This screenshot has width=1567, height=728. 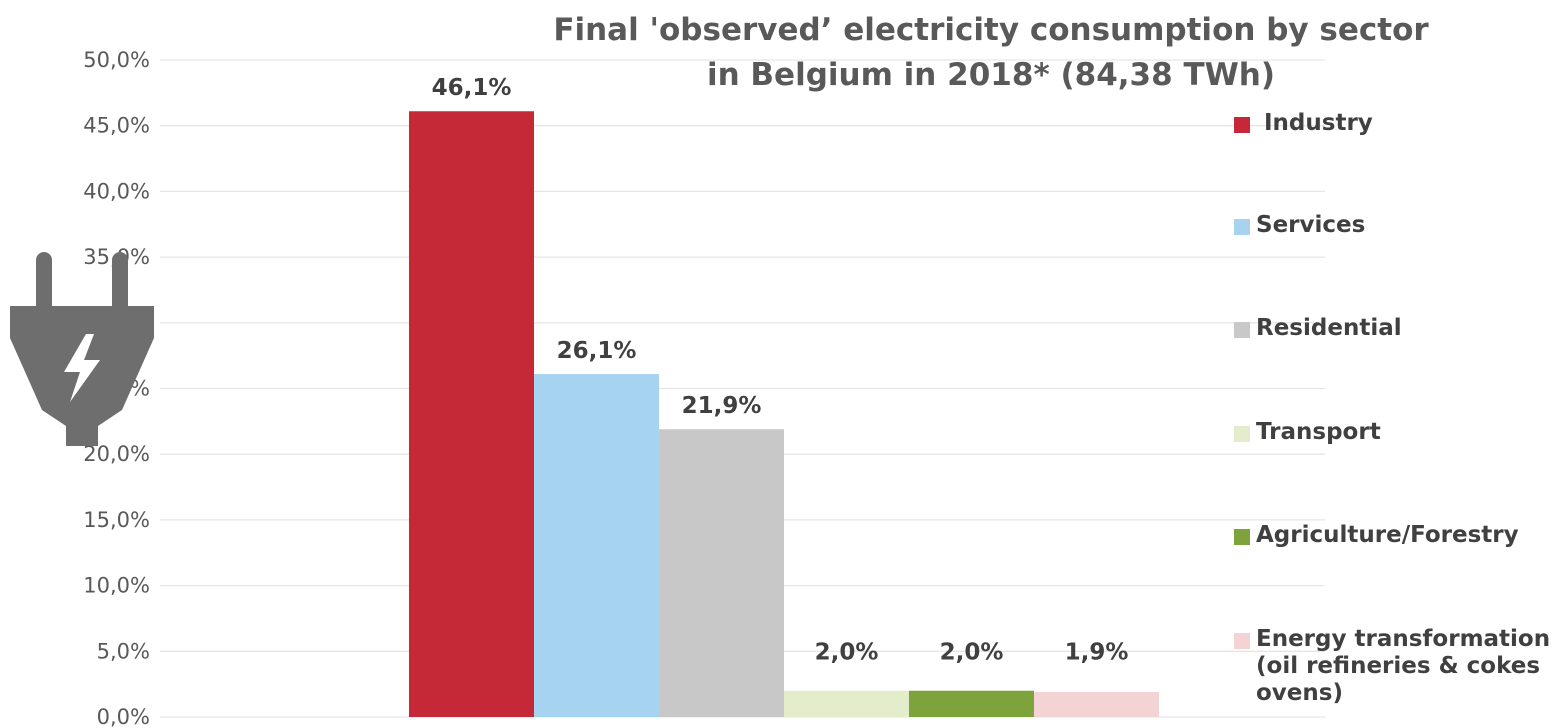 What do you see at coordinates (1311, 225) in the screenshot?
I see `legend-label: Services` at bounding box center [1311, 225].